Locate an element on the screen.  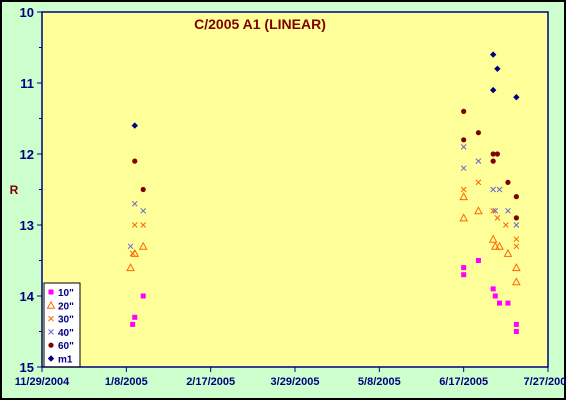
y-tick-label: 14 is located at coordinates (27, 296).